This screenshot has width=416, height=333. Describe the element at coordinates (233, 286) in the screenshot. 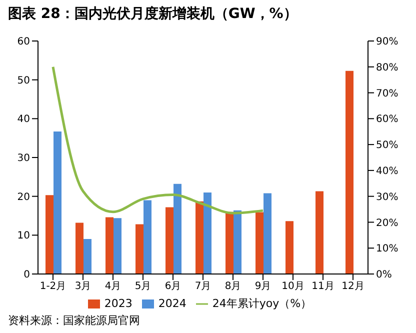

I see `x-tick-label: 8月` at that location.